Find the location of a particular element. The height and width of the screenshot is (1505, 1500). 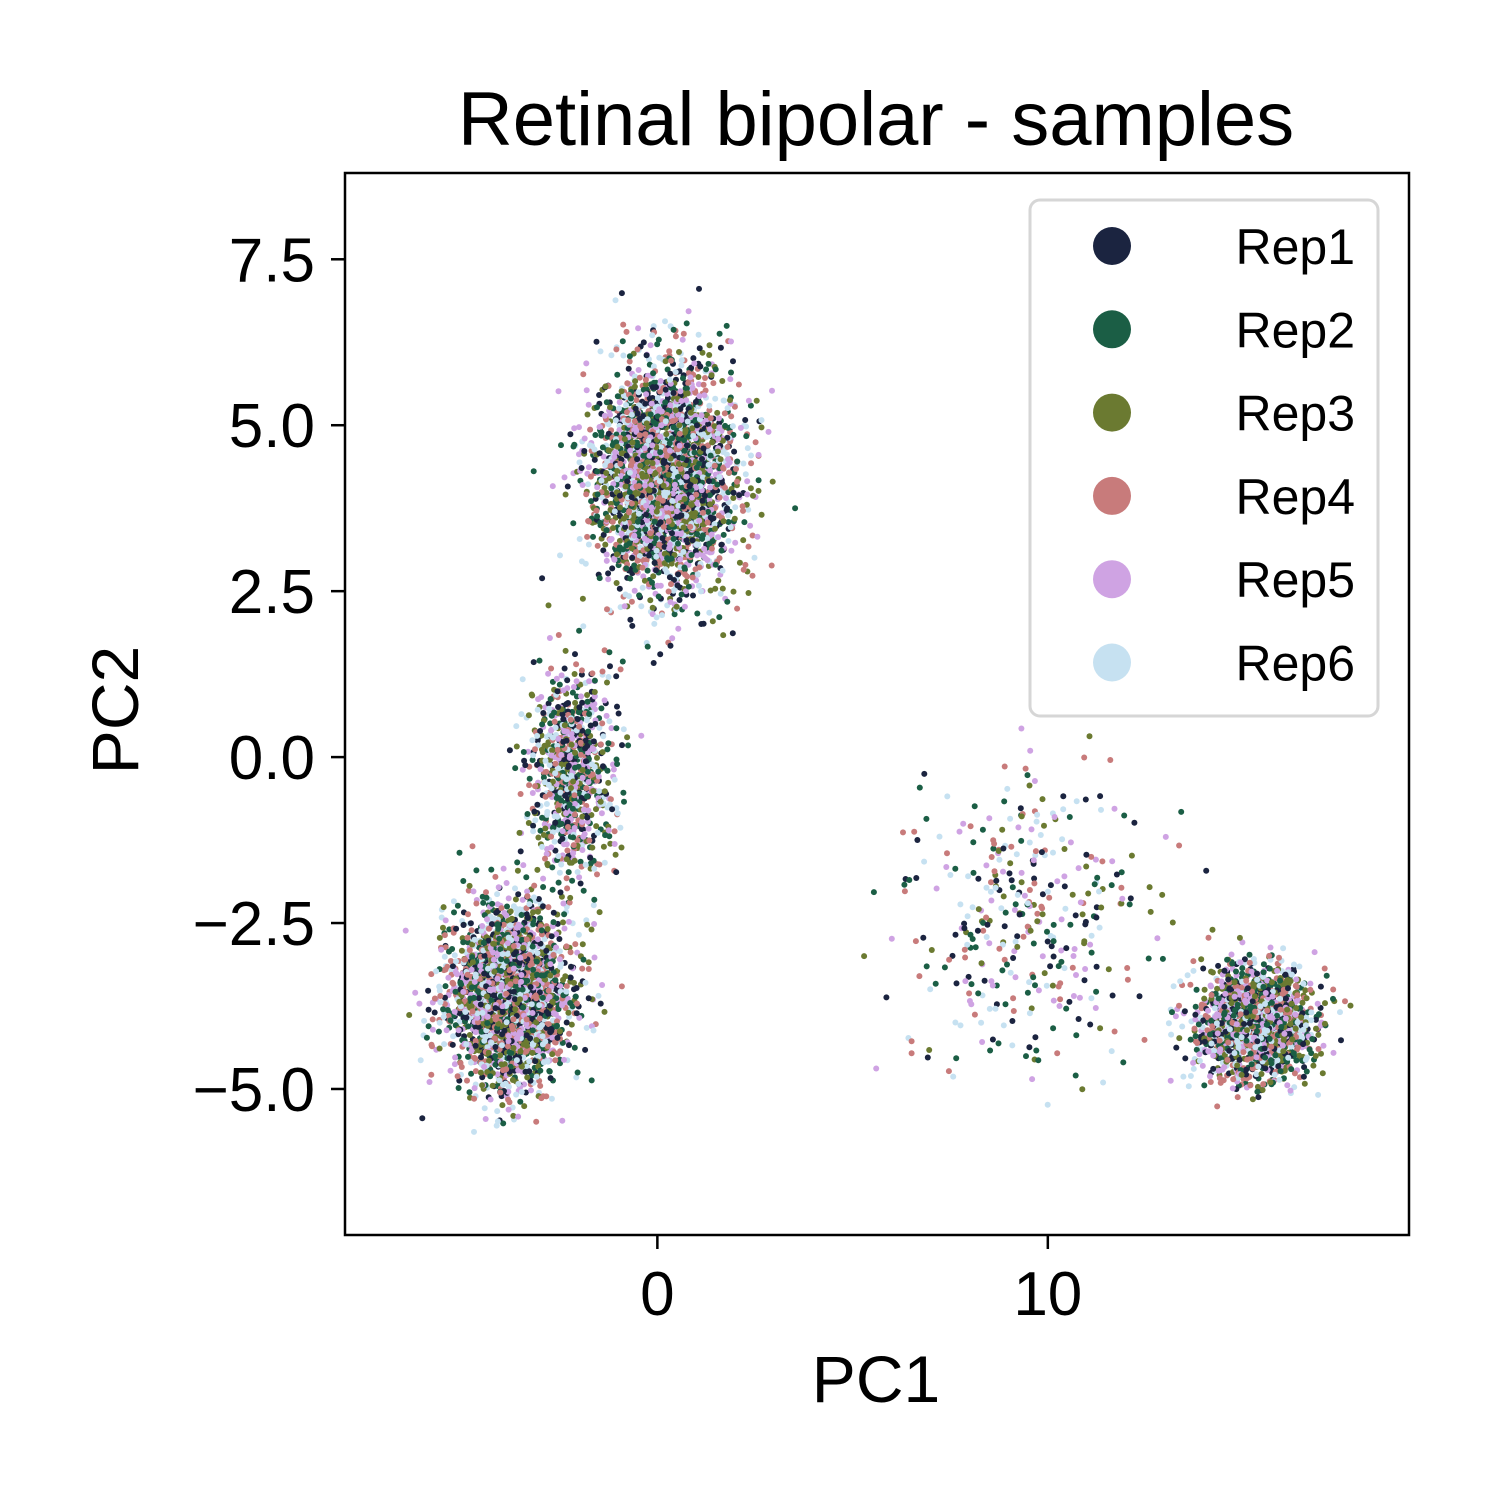

chart-title: Retinal bipolar - samples is located at coordinates (876, 119).